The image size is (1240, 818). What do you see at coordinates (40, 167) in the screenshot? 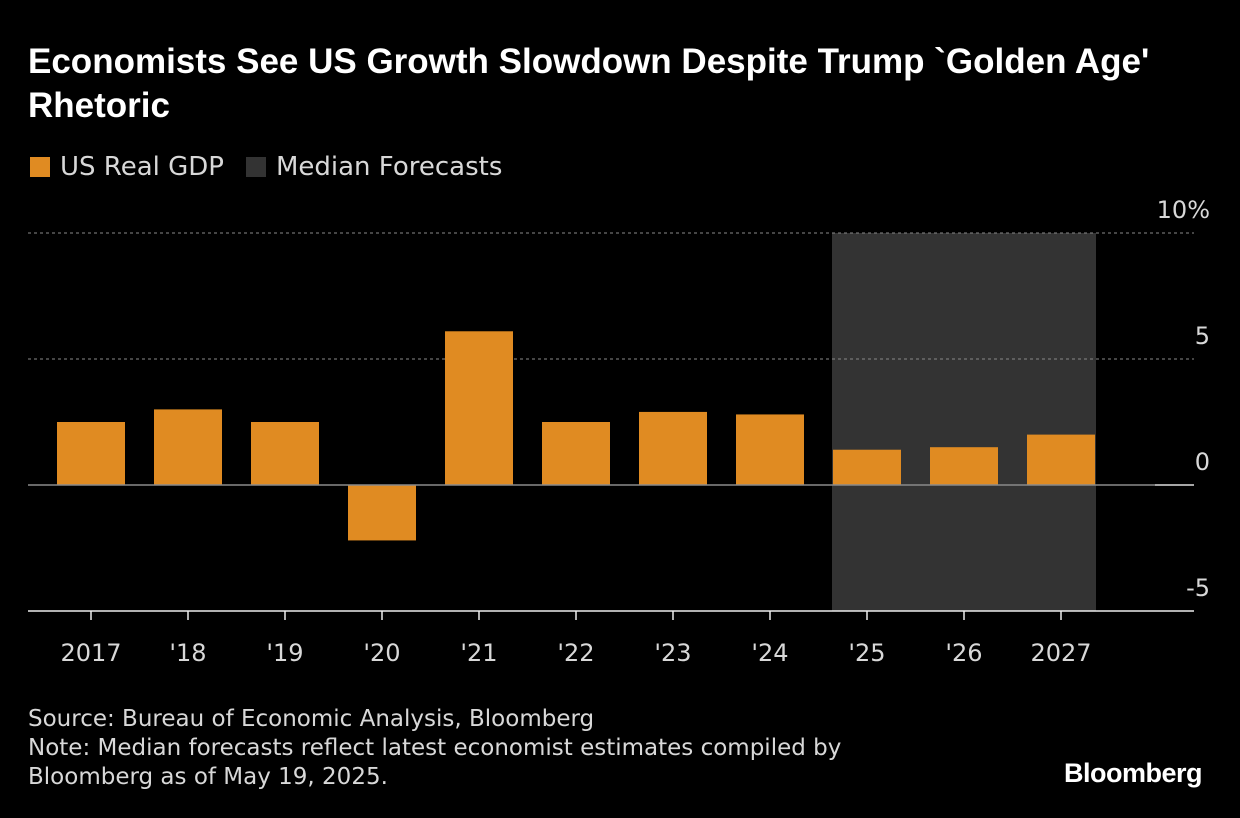
I see `legend-swatch-gdp` at bounding box center [40, 167].